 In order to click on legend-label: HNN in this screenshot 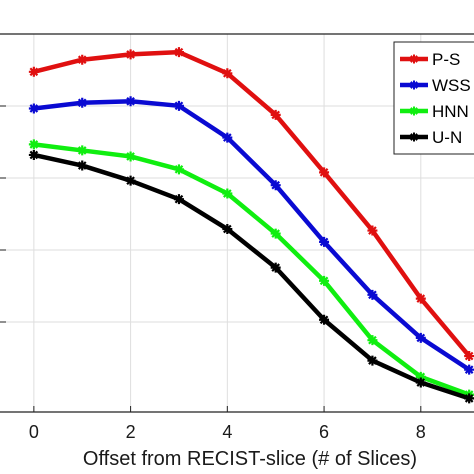, I will do `click(450, 111)`.